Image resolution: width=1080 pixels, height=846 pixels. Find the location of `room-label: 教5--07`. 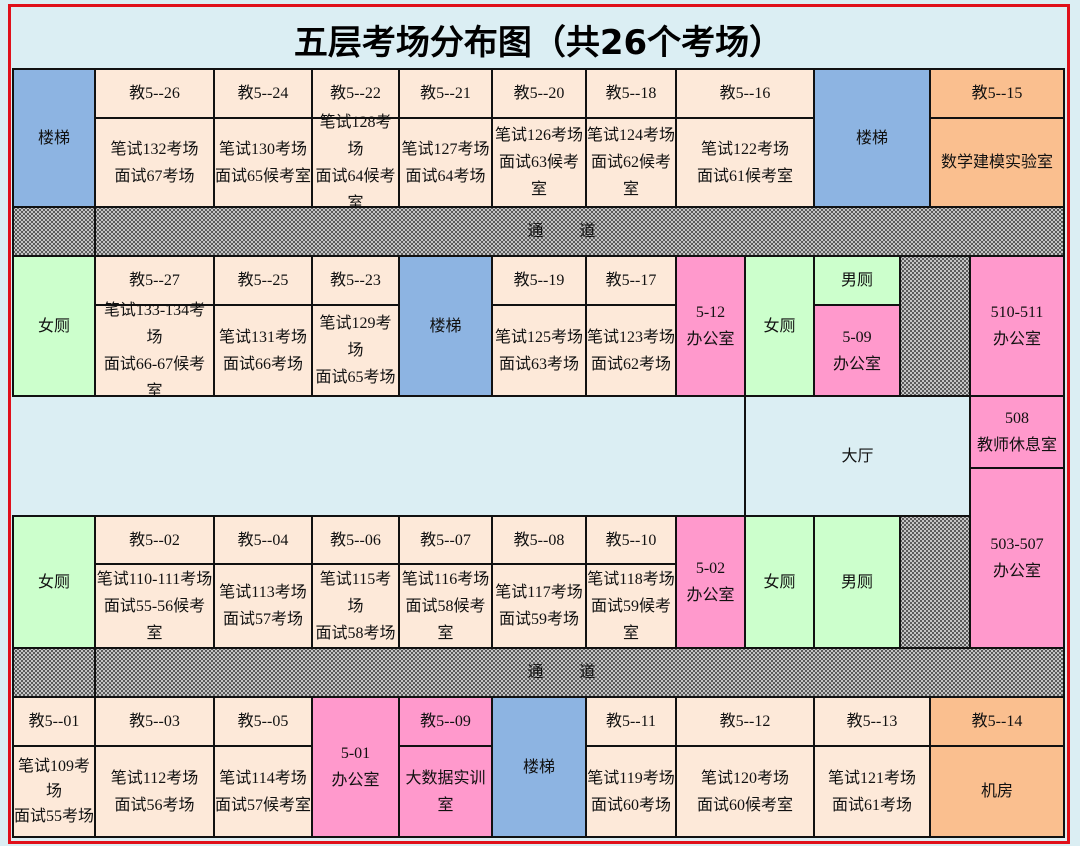

room-label: 教5--07 is located at coordinates (445, 540).